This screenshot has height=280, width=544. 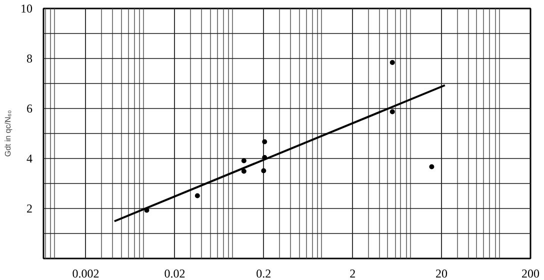 I want to click on x-tick-label: 20, so click(x=442, y=273).